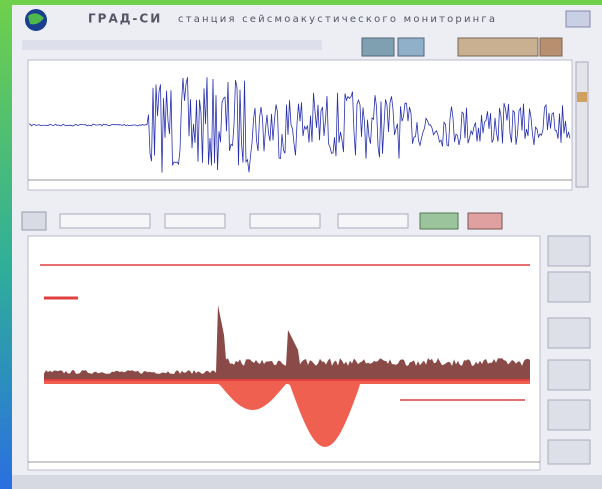  Describe the element at coordinates (578, 19) in the screenshot. I see `help-button` at that location.